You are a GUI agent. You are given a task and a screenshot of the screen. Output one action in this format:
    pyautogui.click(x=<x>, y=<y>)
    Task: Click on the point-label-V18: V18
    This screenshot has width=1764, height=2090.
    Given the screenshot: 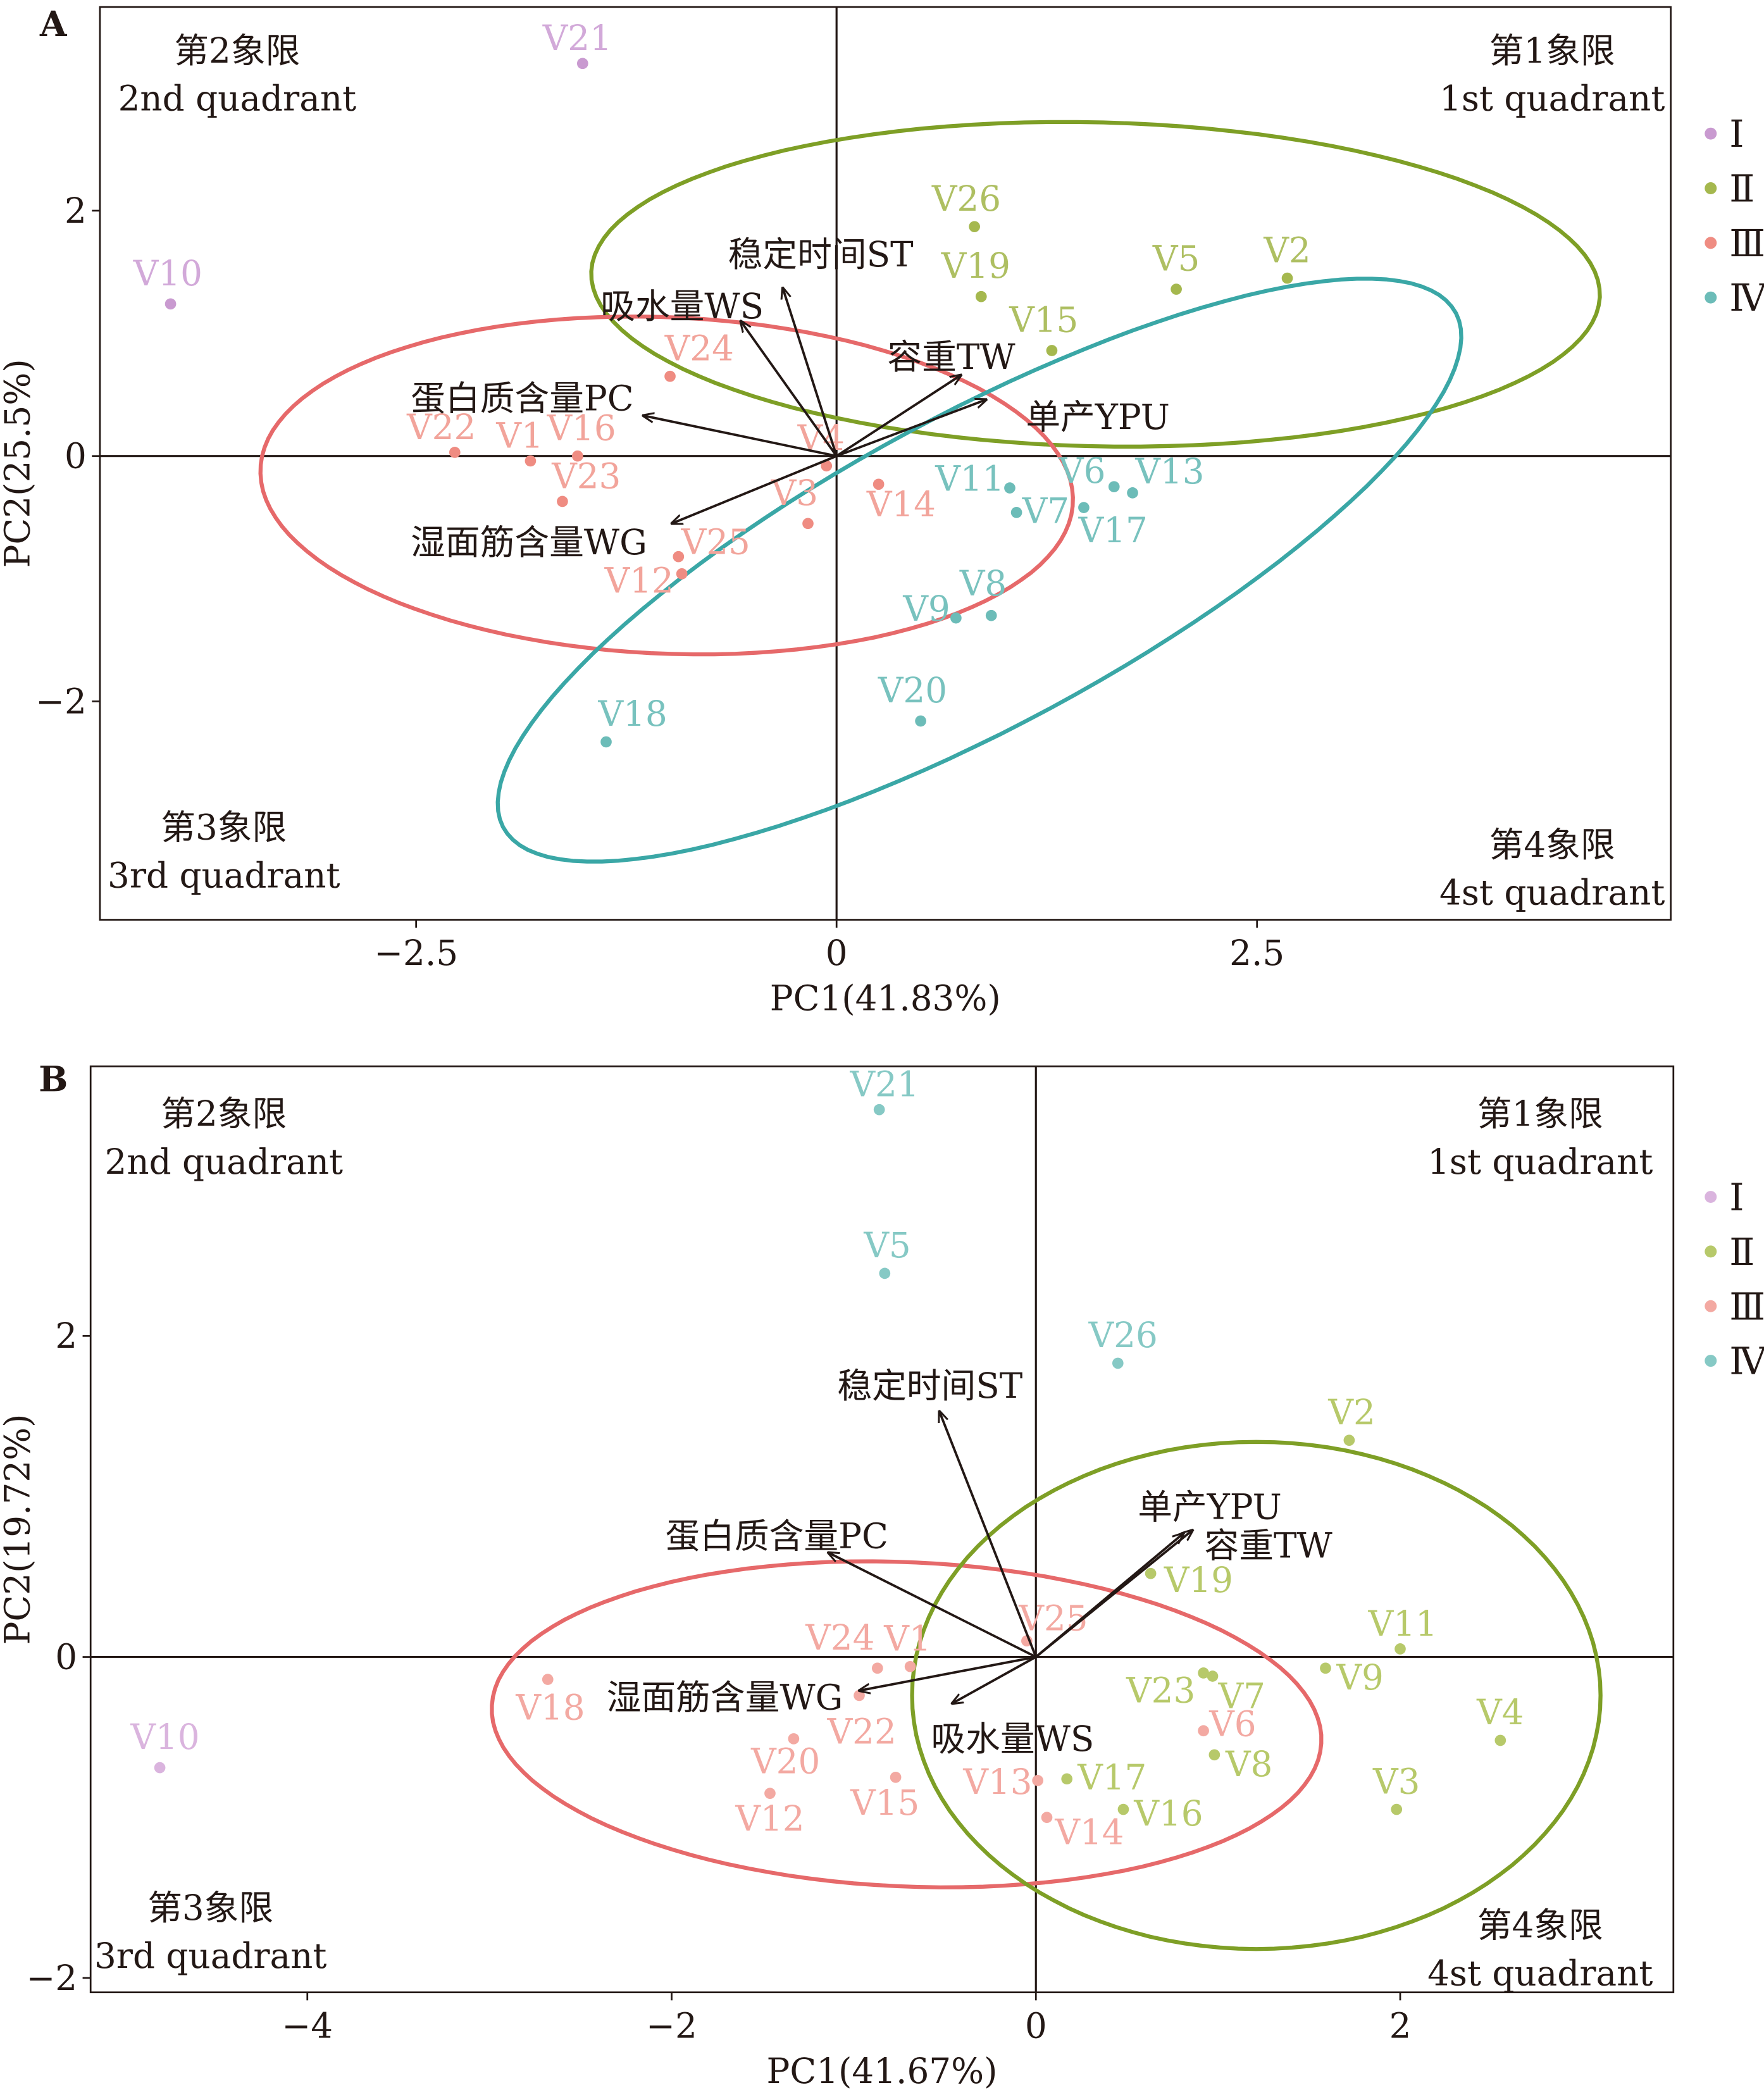 What is the action you would take?
    pyautogui.click(x=550, y=1707)
    